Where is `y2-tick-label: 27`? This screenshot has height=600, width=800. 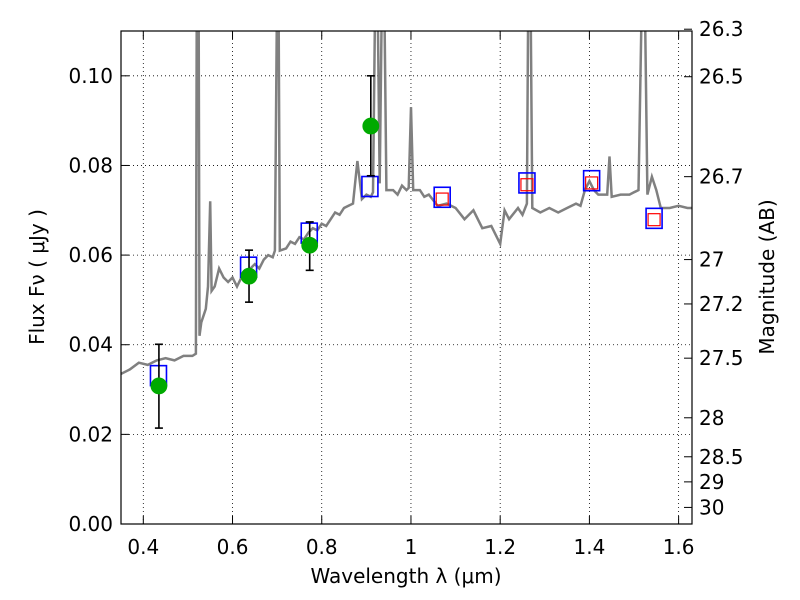 y2-tick-label: 27 is located at coordinates (711, 260).